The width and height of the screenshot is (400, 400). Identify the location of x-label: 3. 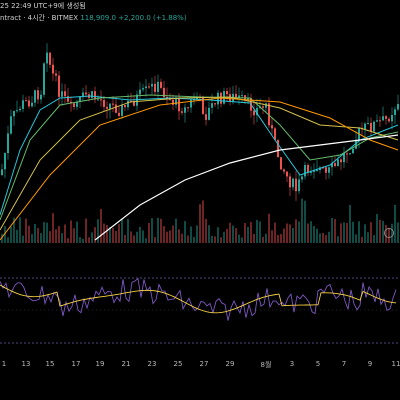
(292, 364).